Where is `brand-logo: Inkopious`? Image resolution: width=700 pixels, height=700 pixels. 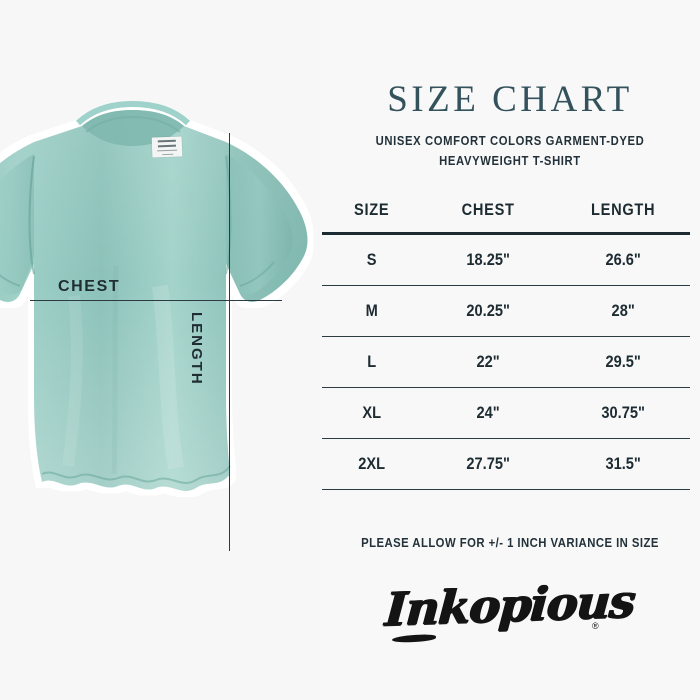 brand-logo: Inkopious is located at coordinates (510, 605).